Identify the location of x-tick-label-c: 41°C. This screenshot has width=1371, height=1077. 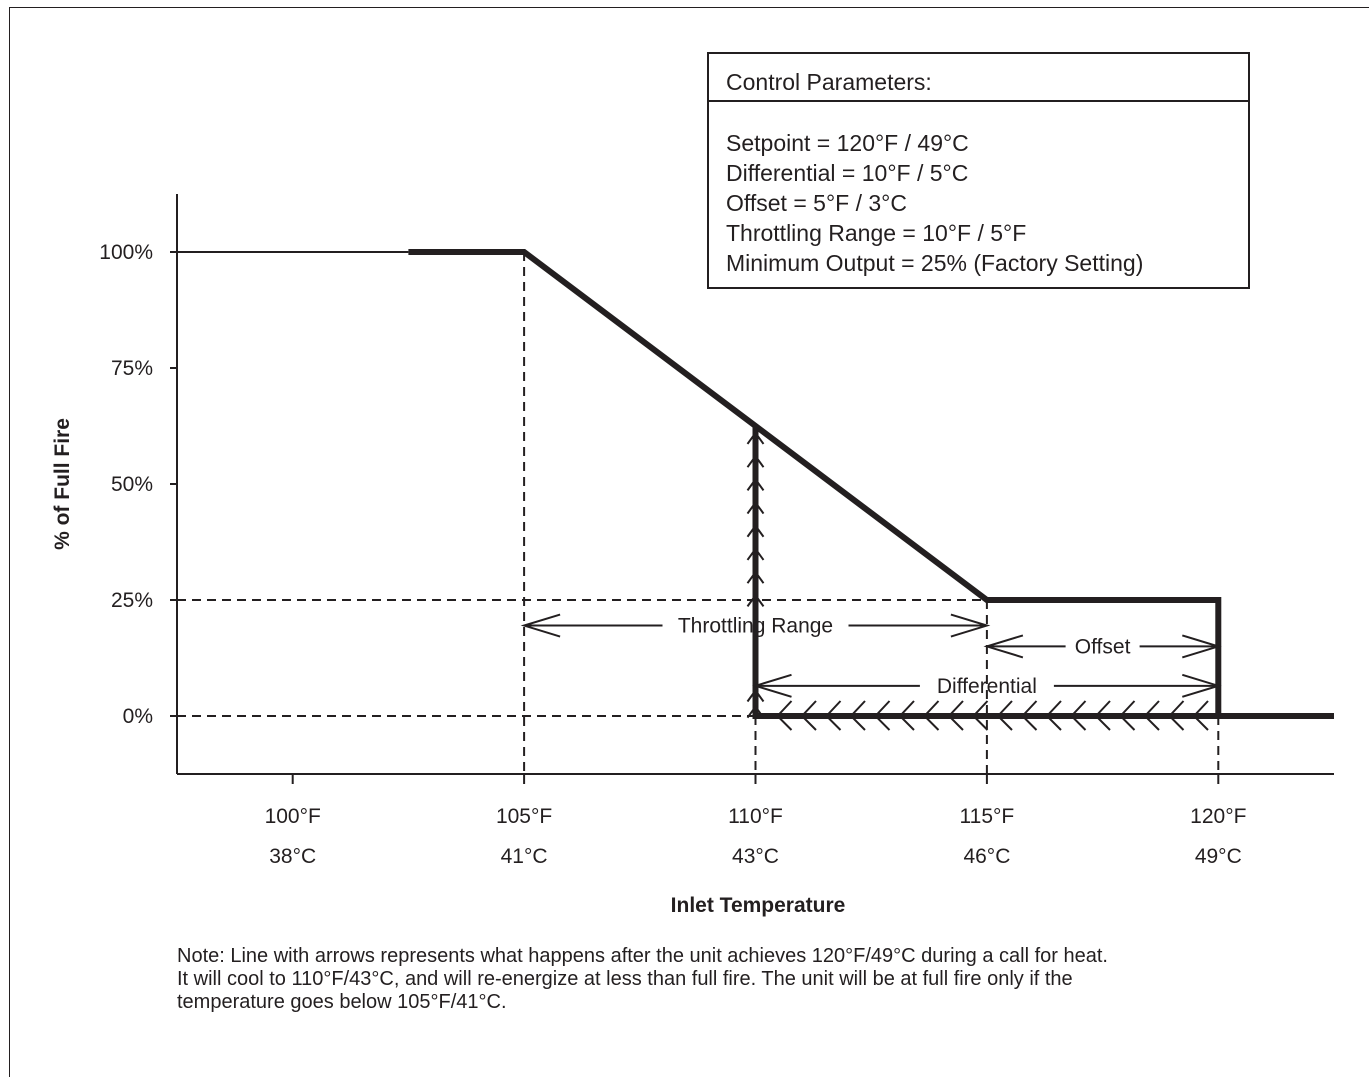
(524, 856).